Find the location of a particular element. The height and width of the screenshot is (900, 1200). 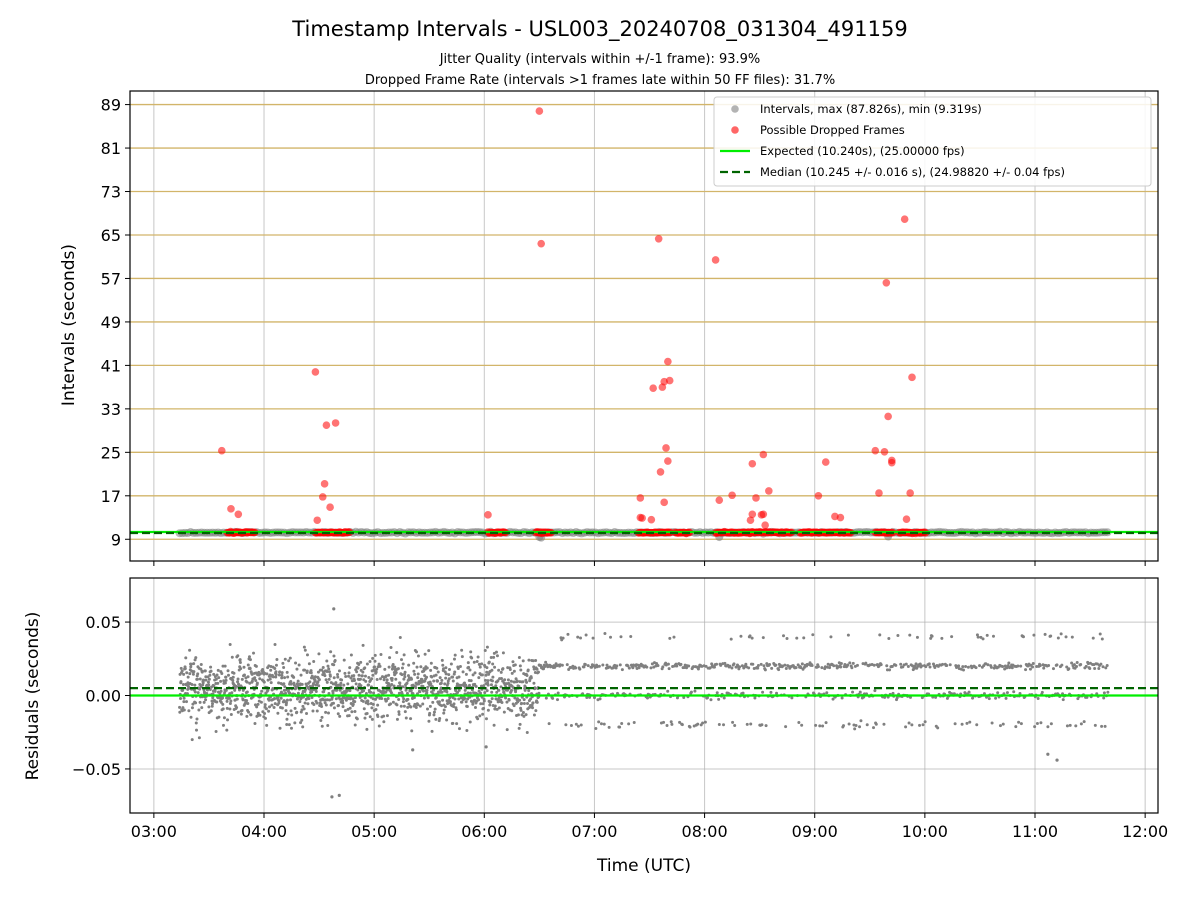

x-axis-label: Time (UTC) is located at coordinates (643, 866).